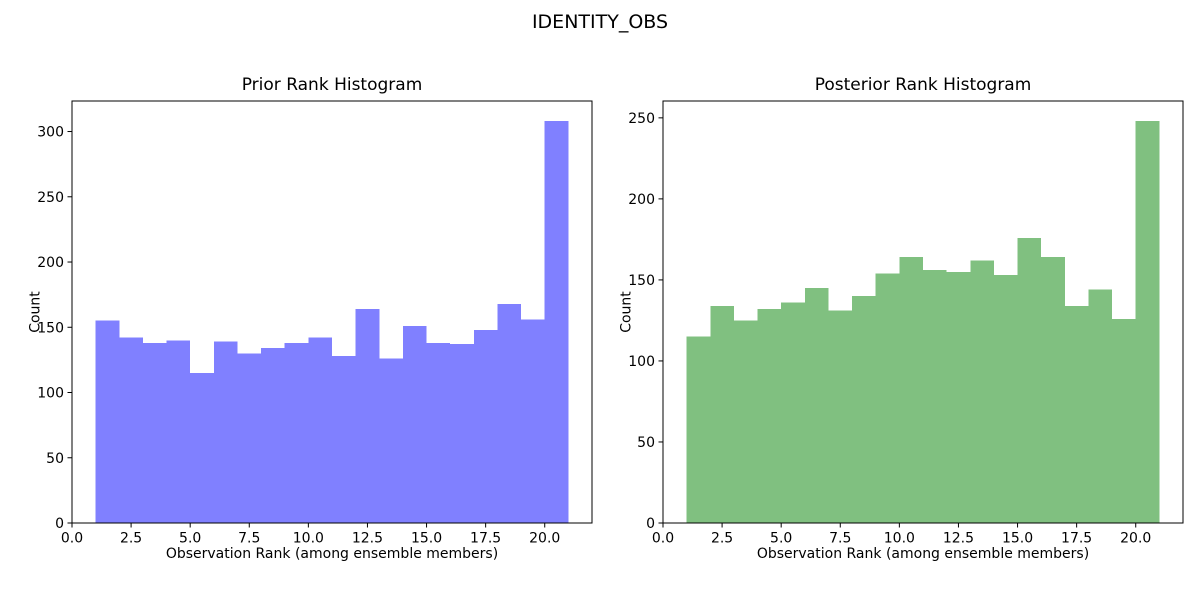  Describe the element at coordinates (50, 133) in the screenshot. I see `y-tick-label: 300` at that location.